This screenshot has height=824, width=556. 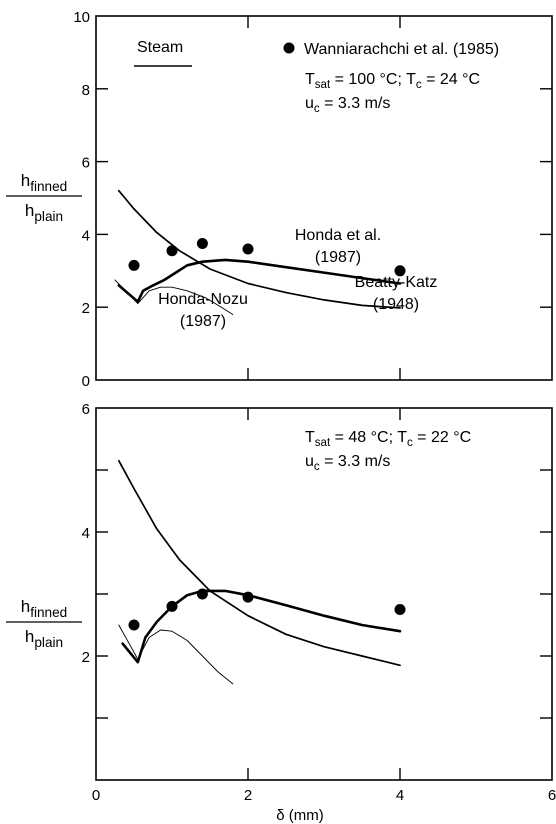 I want to click on series-label: Honda et al., so click(x=338, y=235).